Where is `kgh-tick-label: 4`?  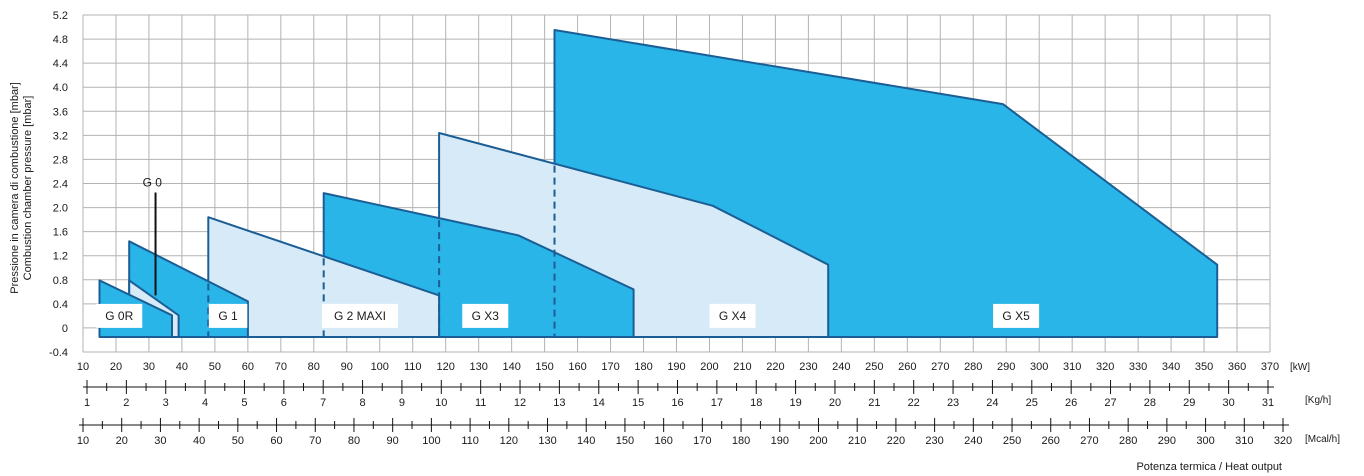 kgh-tick-label: 4 is located at coordinates (205, 403).